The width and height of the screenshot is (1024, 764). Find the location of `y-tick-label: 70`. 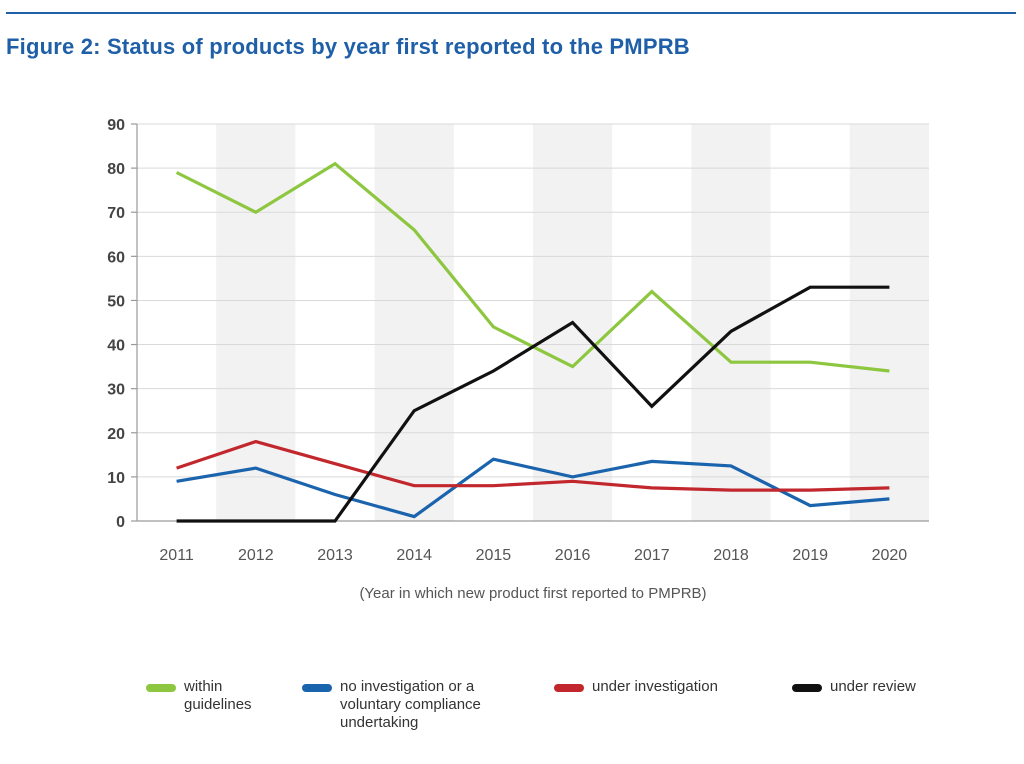

y-tick-label: 70 is located at coordinates (116, 213).